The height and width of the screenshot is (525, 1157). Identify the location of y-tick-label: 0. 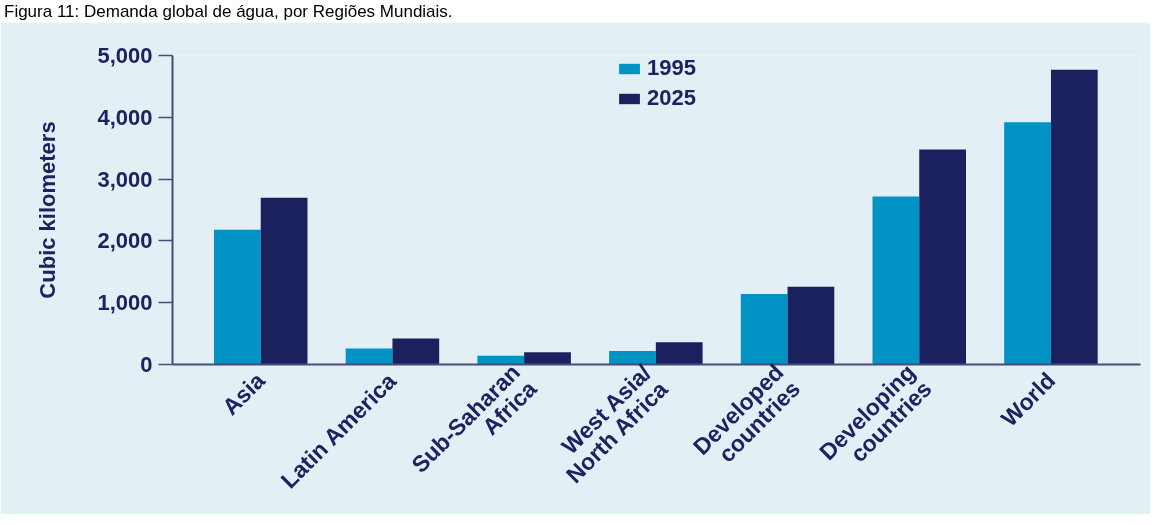
(146, 364).